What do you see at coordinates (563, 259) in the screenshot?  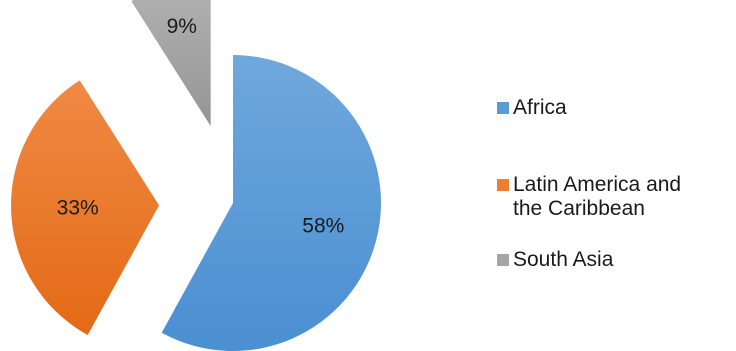 I see `legend-label-south-asia: South Asia` at bounding box center [563, 259].